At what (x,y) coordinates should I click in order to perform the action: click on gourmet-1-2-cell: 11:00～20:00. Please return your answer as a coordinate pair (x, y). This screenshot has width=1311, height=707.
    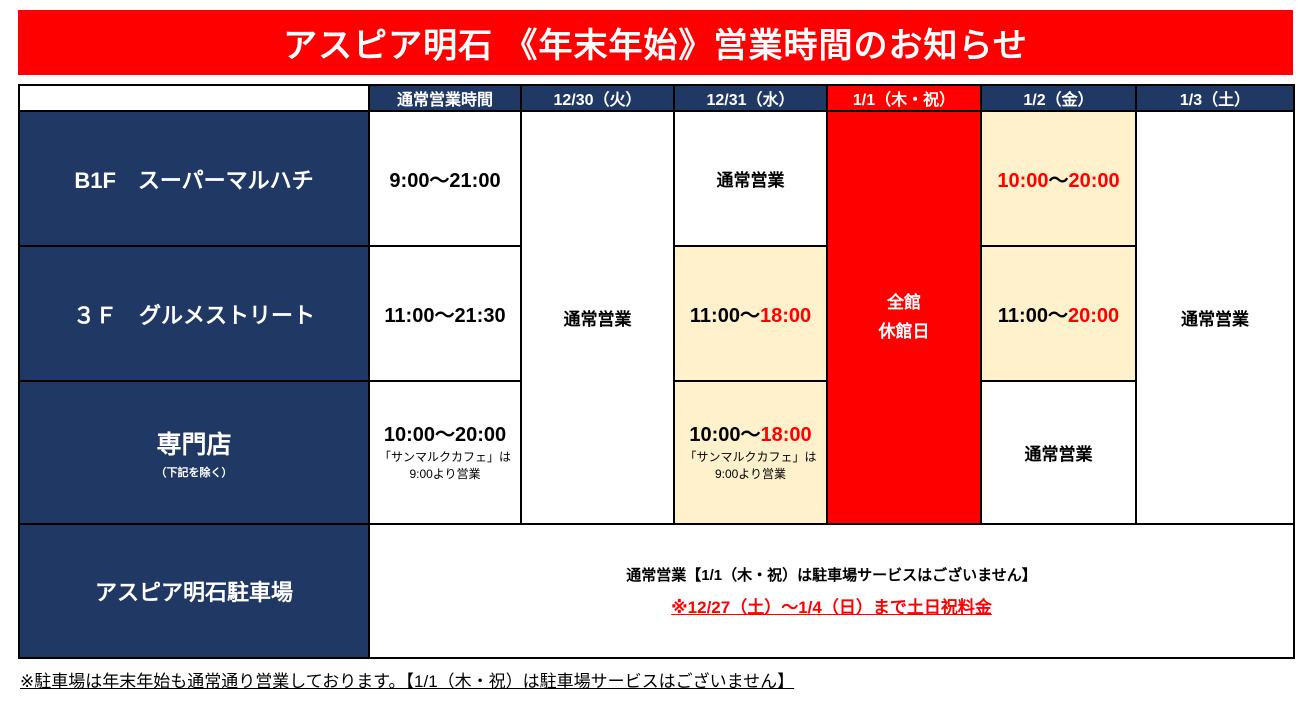
    Looking at the image, I should click on (1058, 313).